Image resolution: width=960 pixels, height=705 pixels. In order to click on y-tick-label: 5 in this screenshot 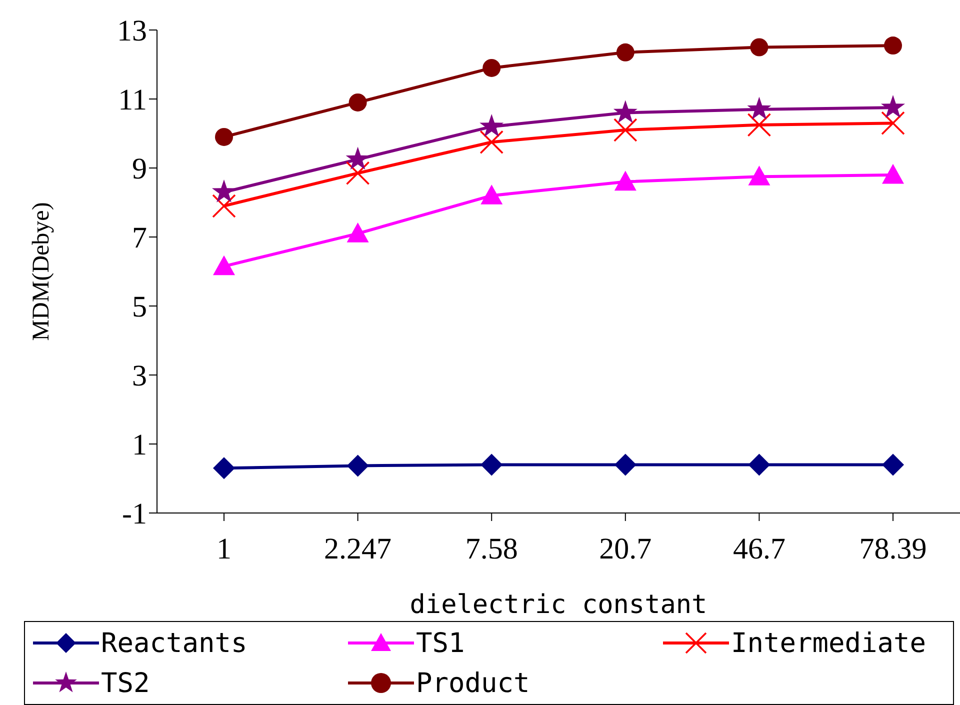, I will do `click(139, 307)`.